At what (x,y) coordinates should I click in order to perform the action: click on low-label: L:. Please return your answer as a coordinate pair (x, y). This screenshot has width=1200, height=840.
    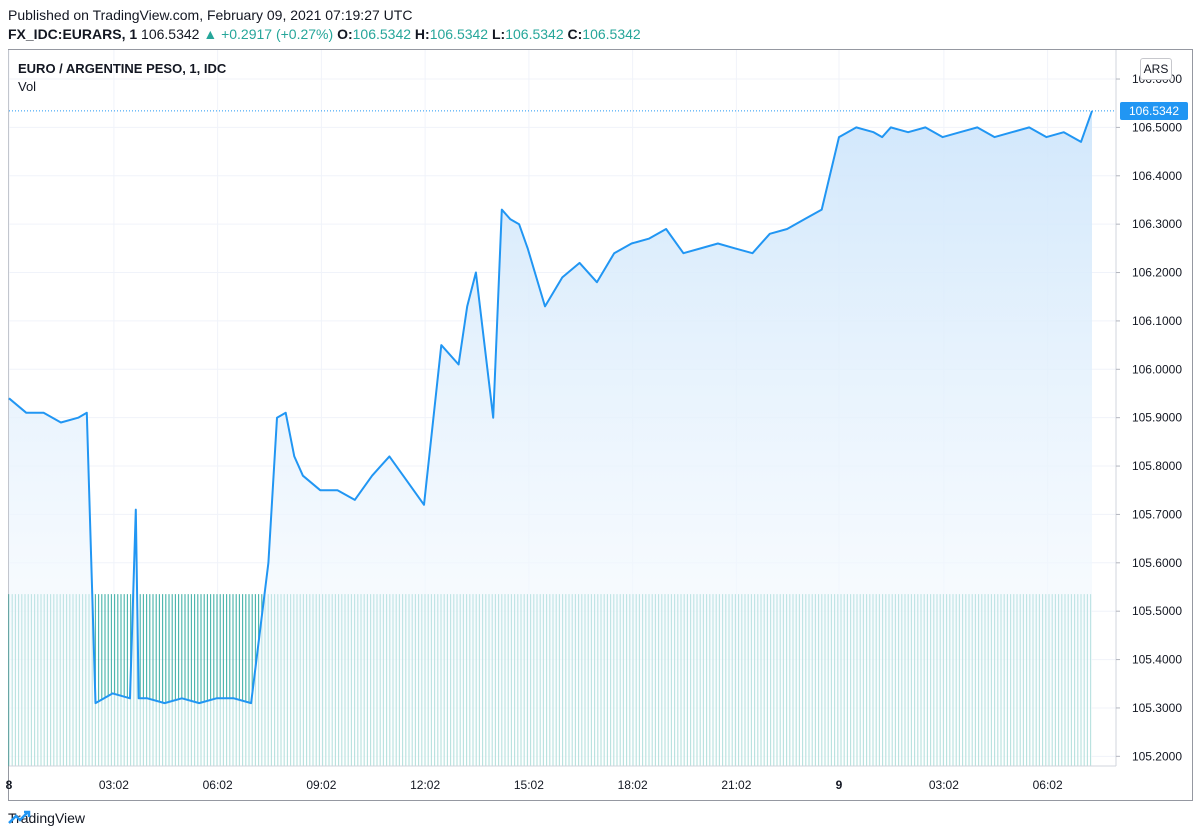
    Looking at the image, I should click on (499, 34).